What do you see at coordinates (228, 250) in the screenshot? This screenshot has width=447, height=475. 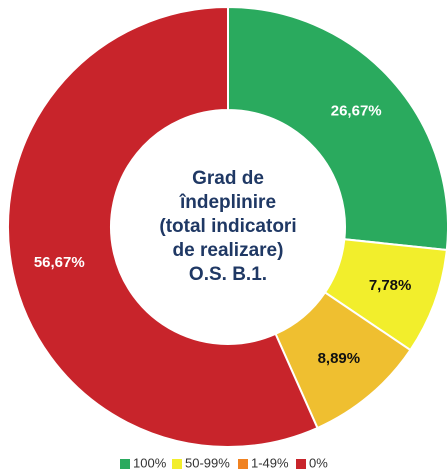 I see `center-title: de realizare)` at bounding box center [228, 250].